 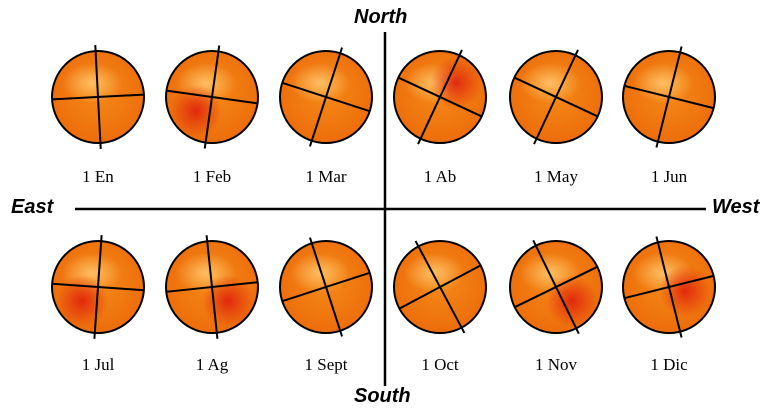 I want to click on sun-disk: 1 Ab, so click(x=440, y=117).